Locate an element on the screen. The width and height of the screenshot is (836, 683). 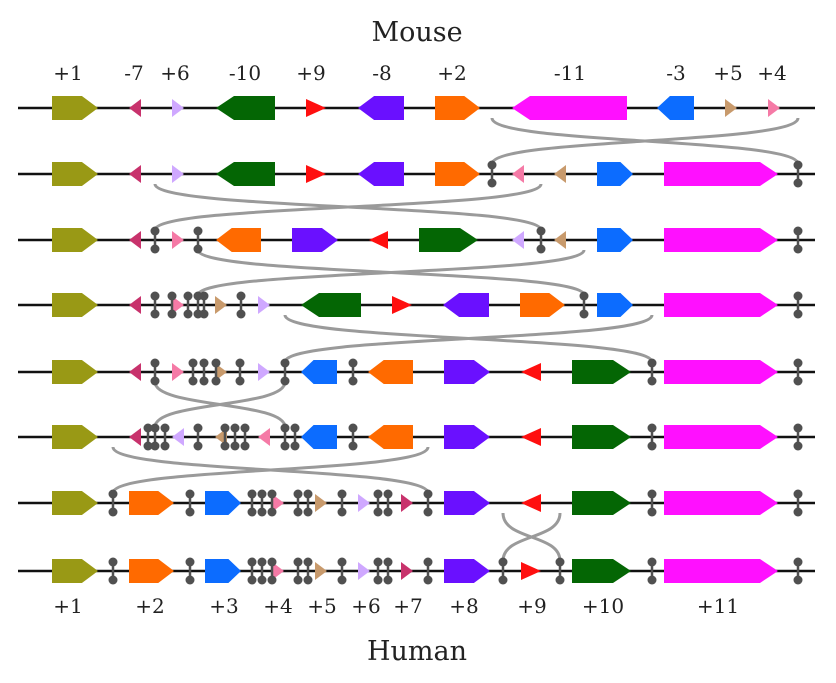
mouse-order-3: +6 is located at coordinates (174, 73).